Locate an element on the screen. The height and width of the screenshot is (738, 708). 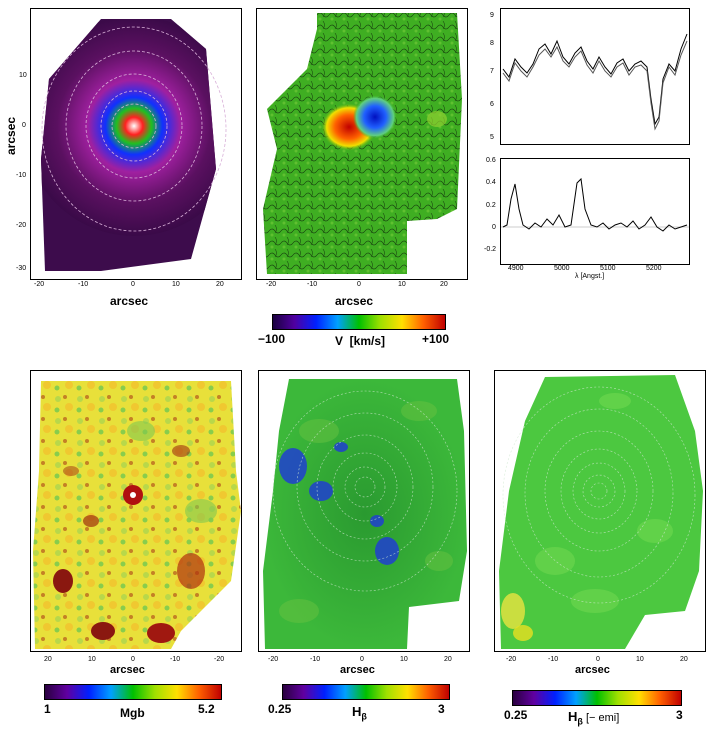
hbeta-map-panel is located at coordinates (364, 511).